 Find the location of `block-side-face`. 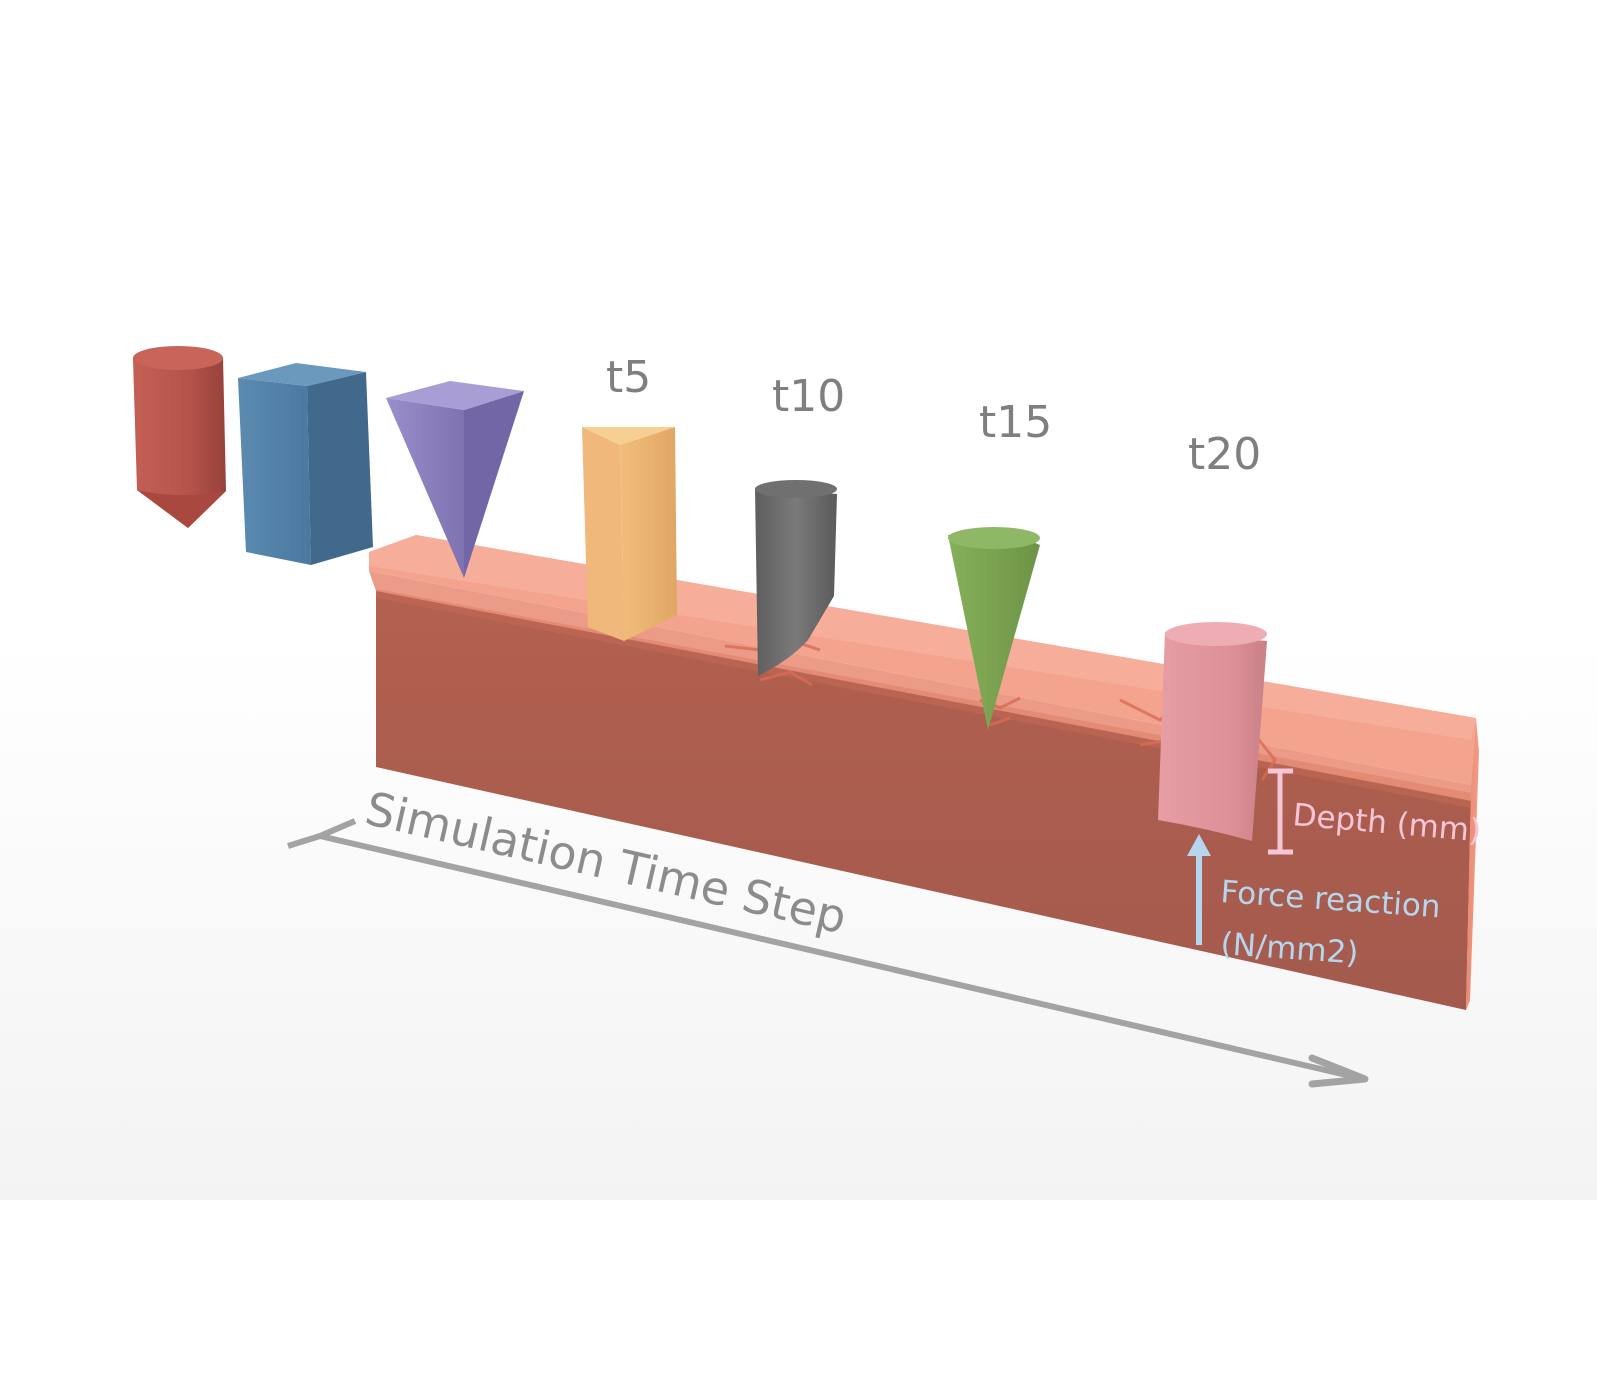

block-side-face is located at coordinates (1472, 864).